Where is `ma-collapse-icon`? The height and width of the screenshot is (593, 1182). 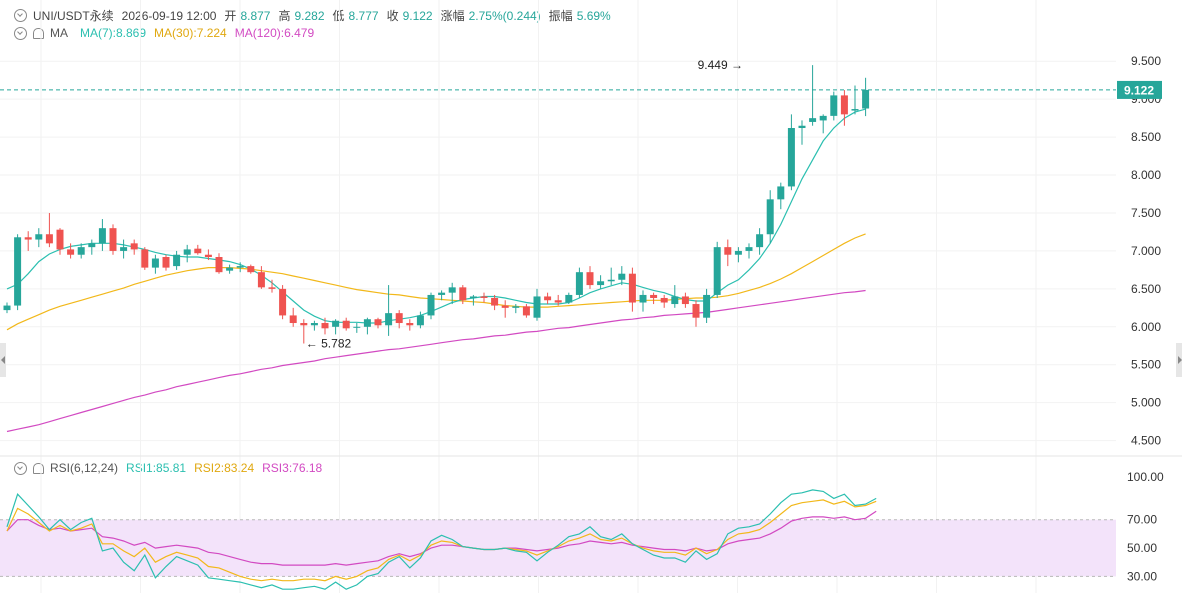
ma-collapse-icon is located at coordinates (20, 33).